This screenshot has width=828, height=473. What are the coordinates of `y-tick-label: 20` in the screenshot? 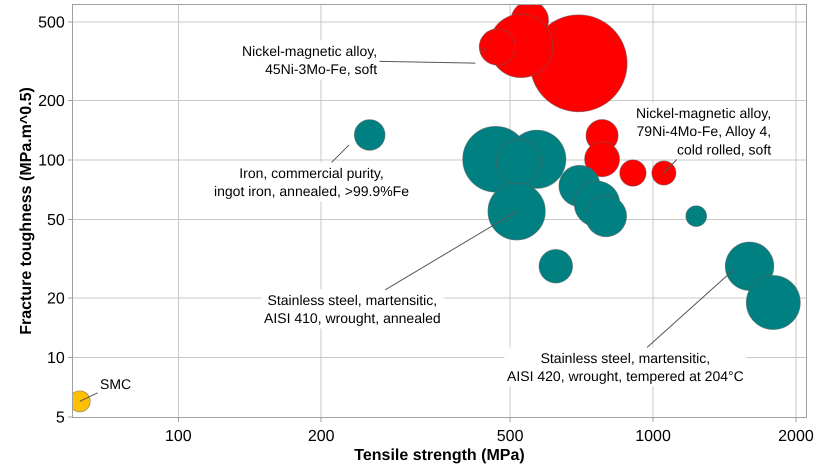 It's located at (56, 299).